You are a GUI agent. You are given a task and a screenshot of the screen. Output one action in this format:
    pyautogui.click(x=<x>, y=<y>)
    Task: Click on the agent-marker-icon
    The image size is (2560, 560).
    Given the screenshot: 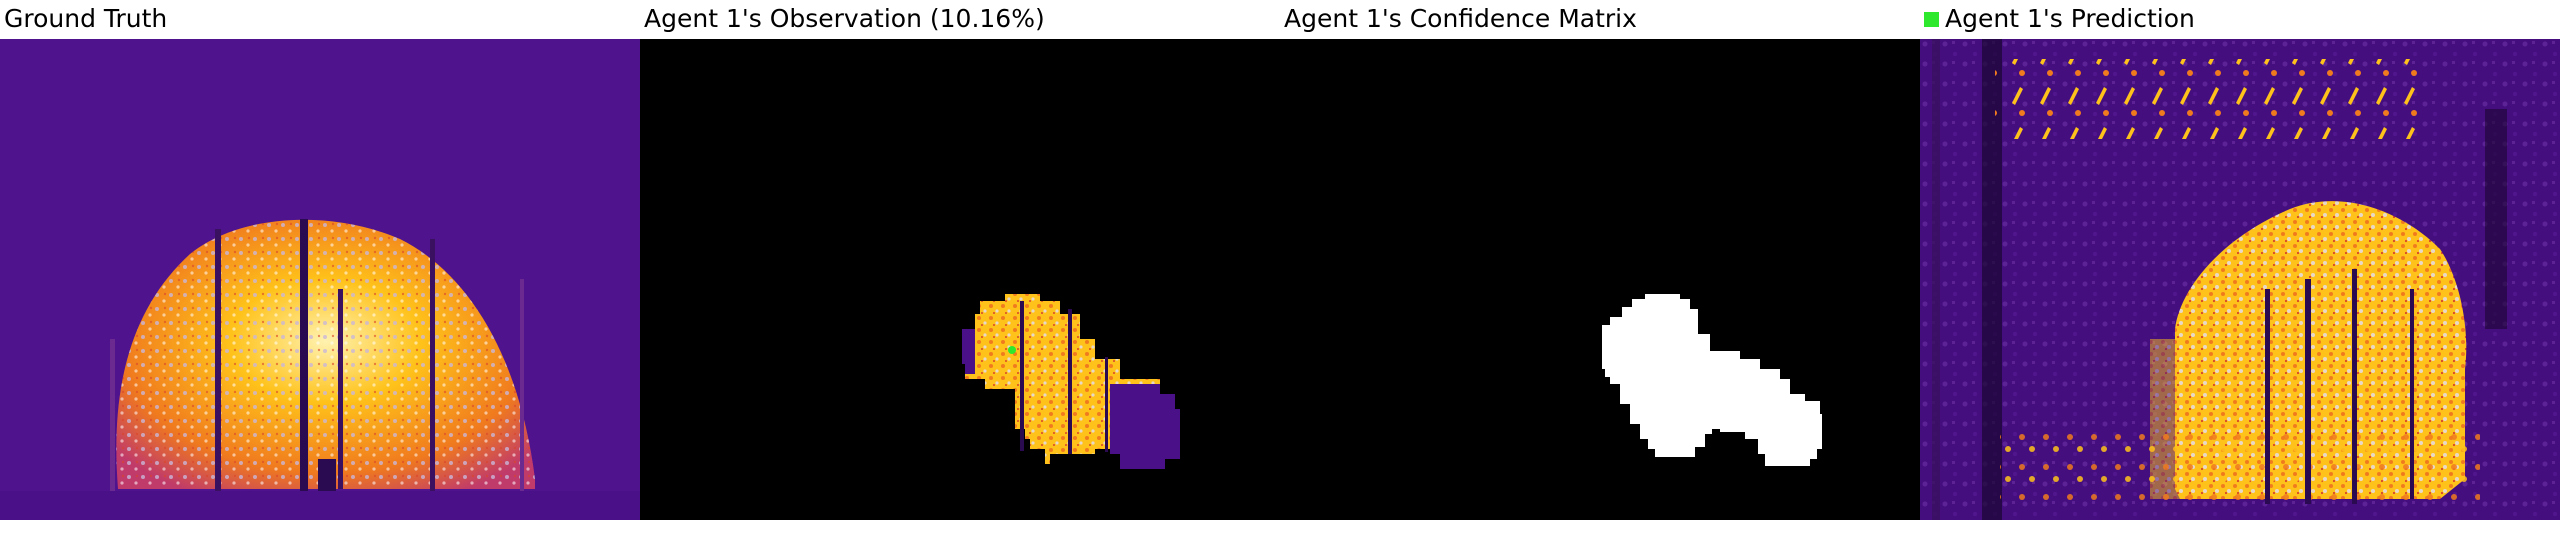 What is the action you would take?
    pyautogui.click(x=1931, y=19)
    